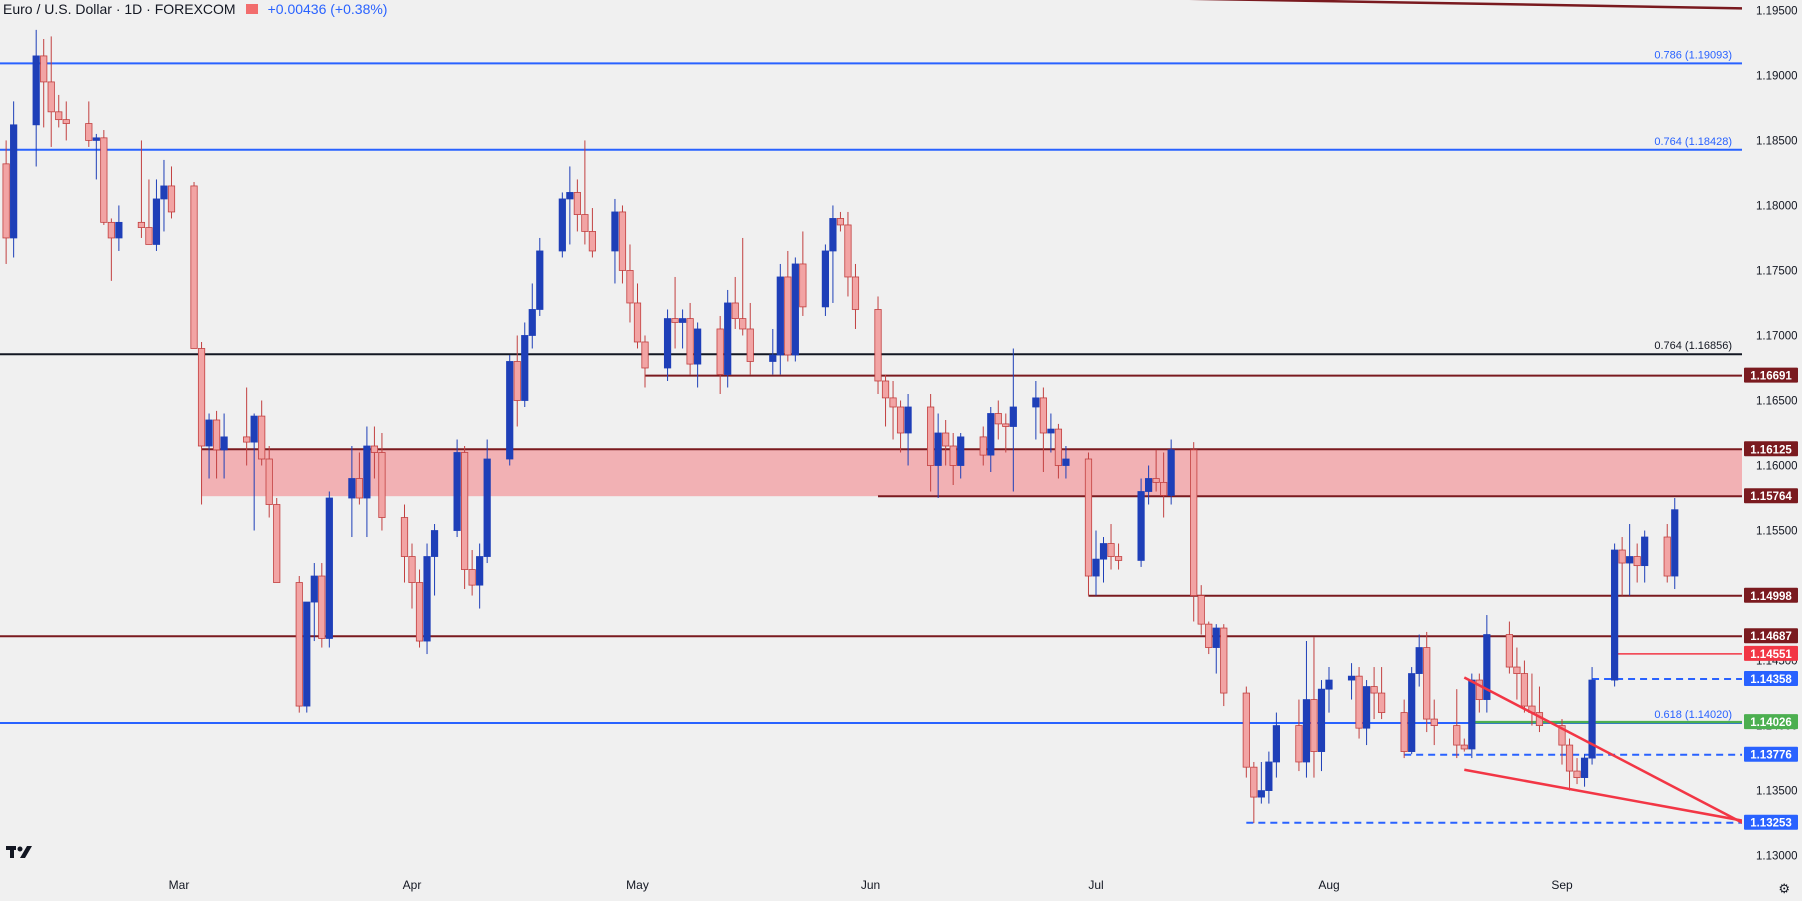  Describe the element at coordinates (637, 885) in the screenshot. I see `x-tick-label: May` at that location.